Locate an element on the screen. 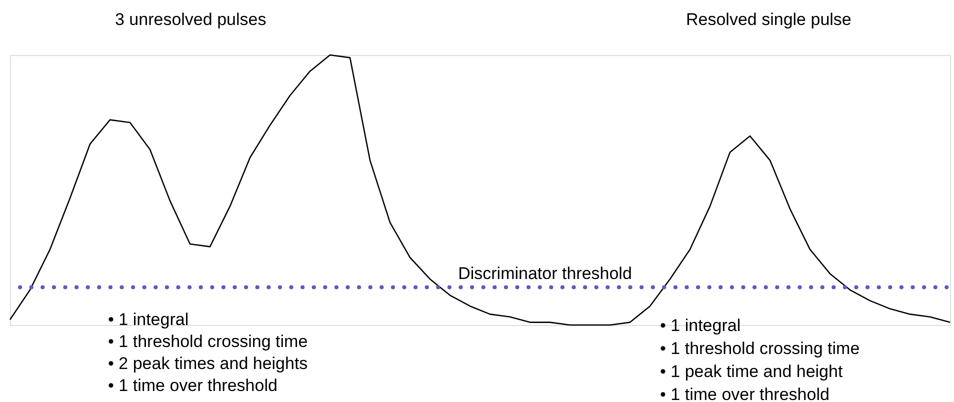 The height and width of the screenshot is (402, 954). text: • 2 peak times and heights is located at coordinates (208, 363).